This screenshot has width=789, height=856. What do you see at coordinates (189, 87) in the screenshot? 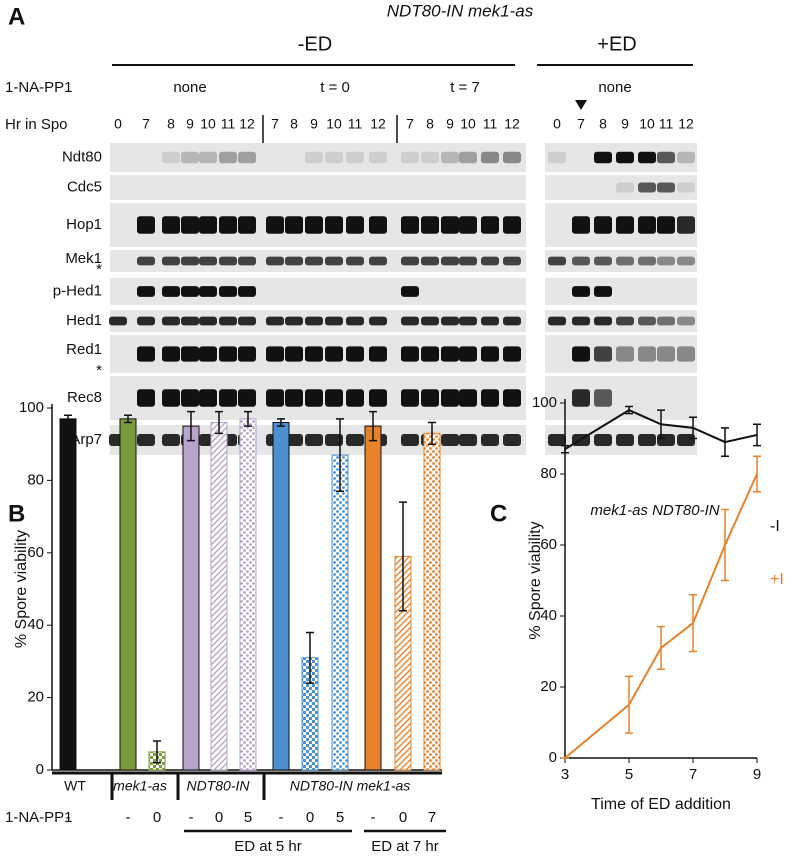
I see `condition-label: none` at bounding box center [189, 87].